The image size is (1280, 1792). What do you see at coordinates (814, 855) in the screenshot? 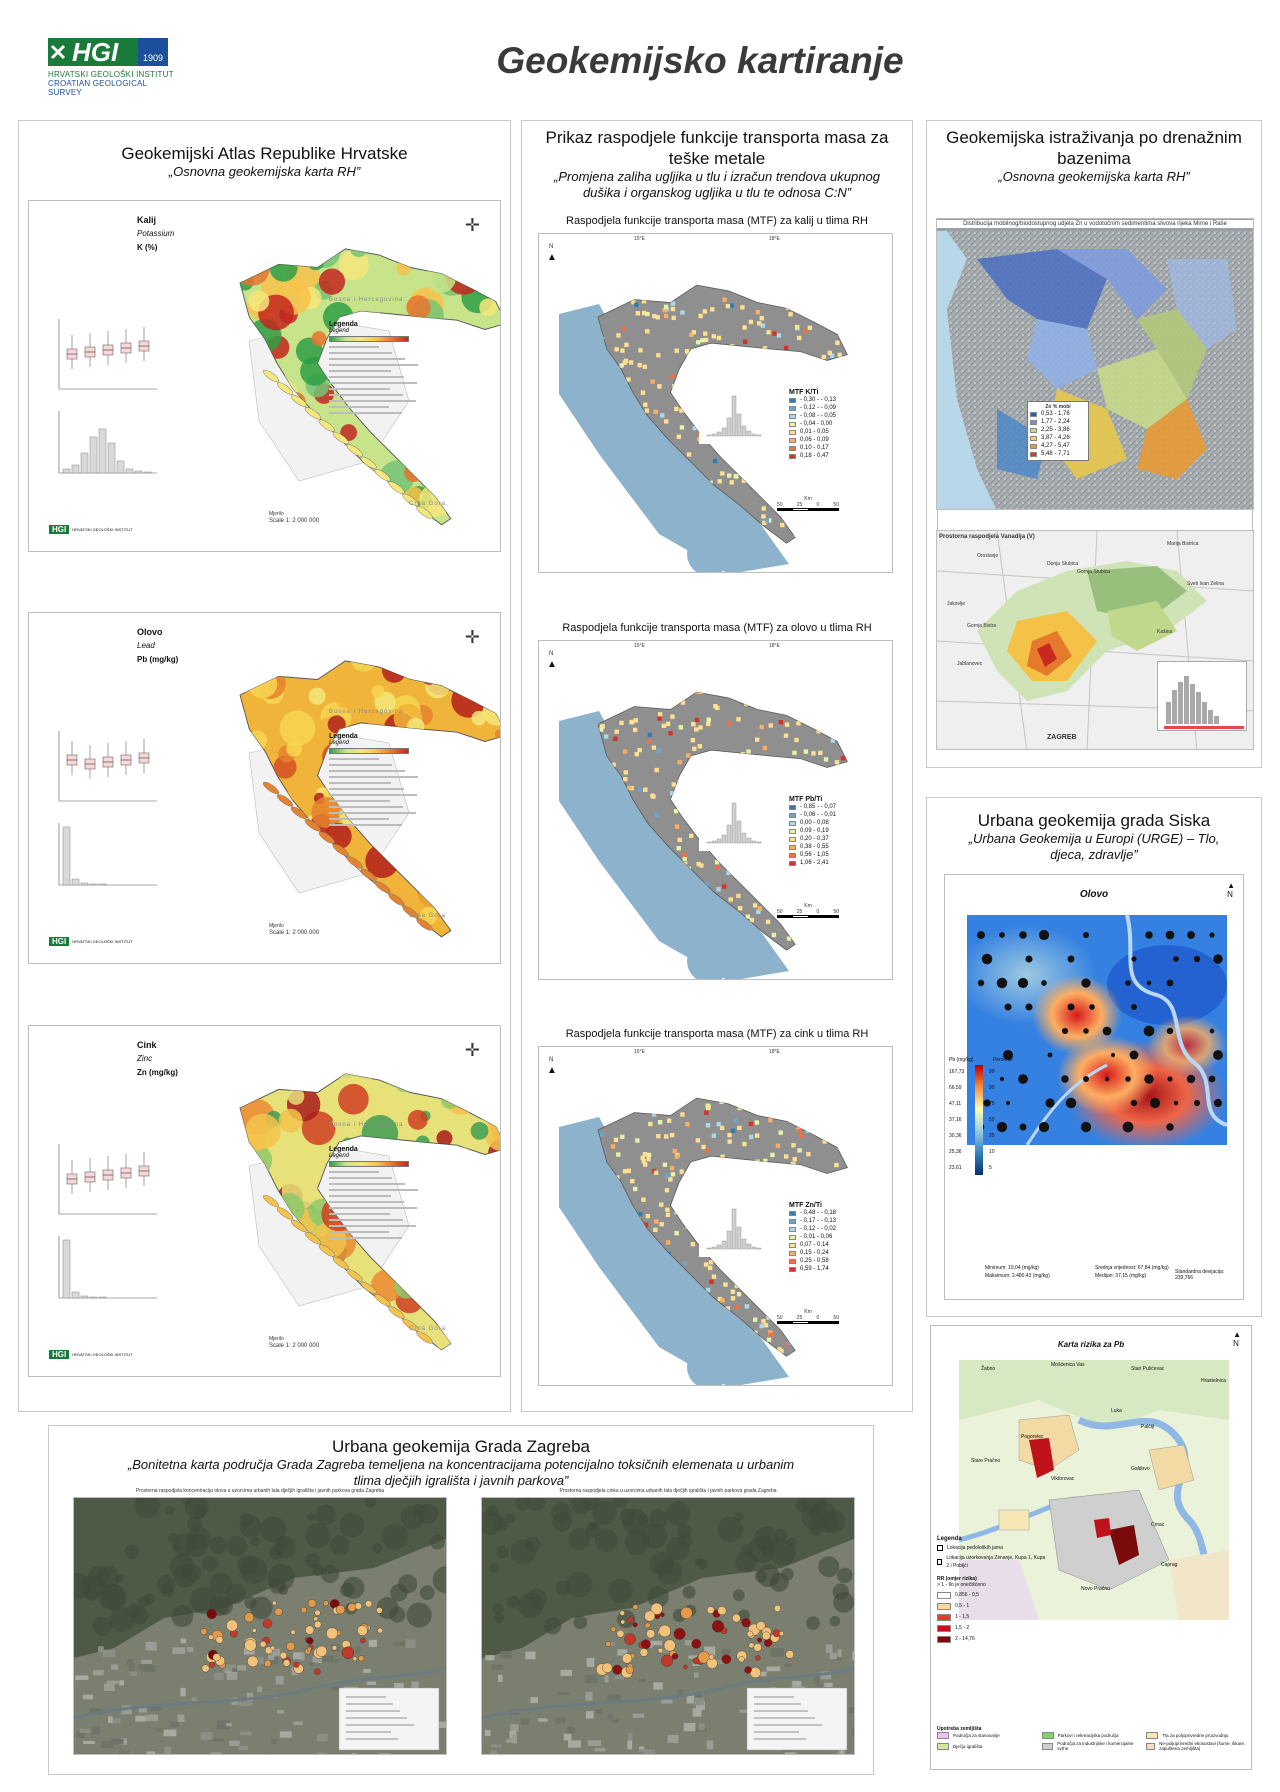
I see `mtf-legend-class: 0,56 - 1,05` at bounding box center [814, 855].